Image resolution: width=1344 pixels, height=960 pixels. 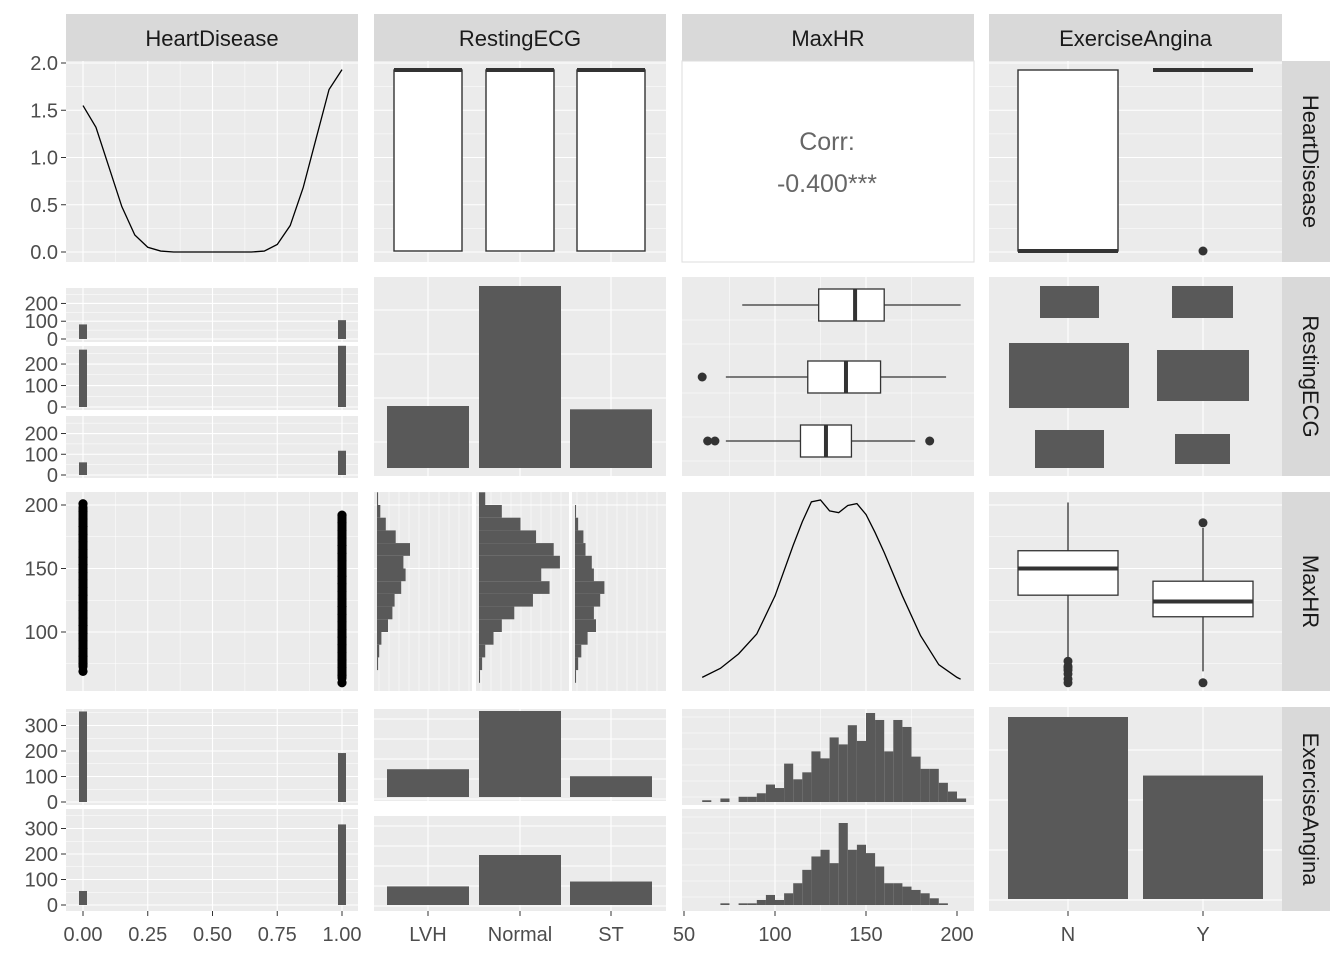 I want to click on x-tick-label: 200, so click(x=956, y=935).